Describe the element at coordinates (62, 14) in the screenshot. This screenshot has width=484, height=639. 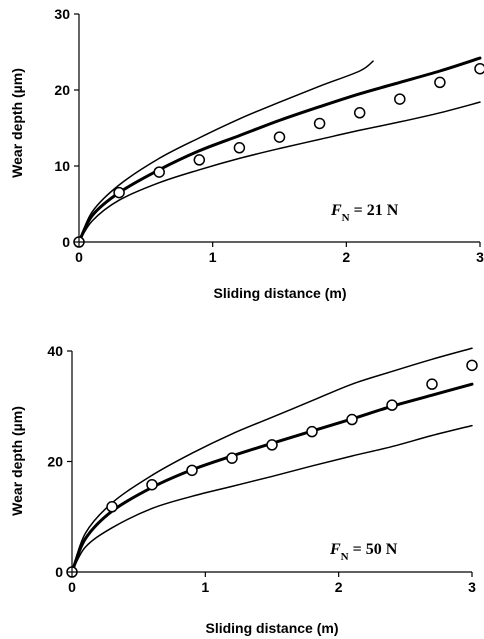
I see `y-tick-label: 30` at that location.